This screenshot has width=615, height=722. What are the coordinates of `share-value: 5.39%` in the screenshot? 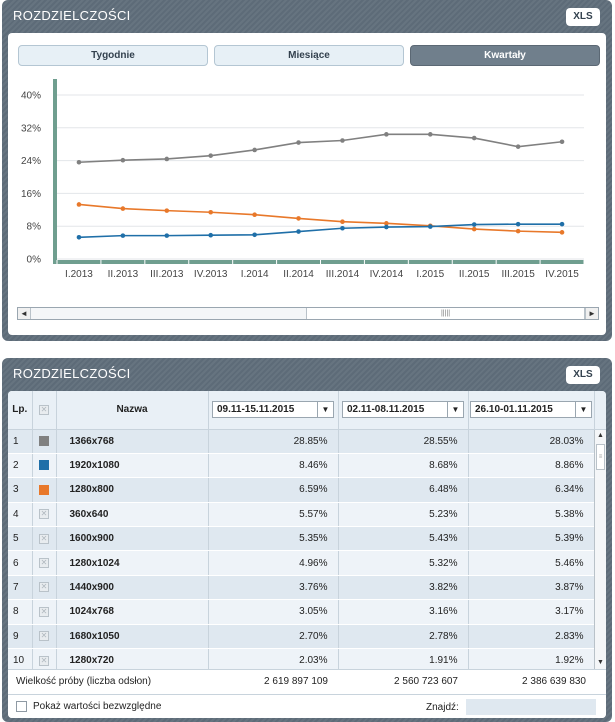 It's located at (531, 539).